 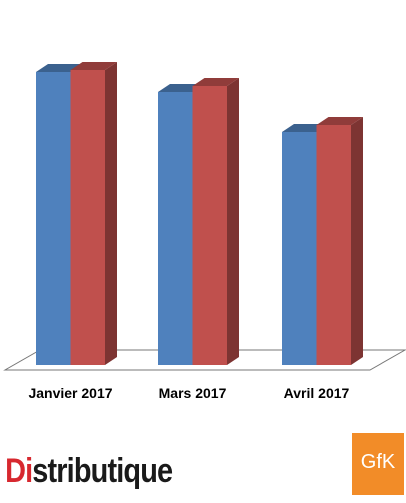 What do you see at coordinates (18, 470) in the screenshot?
I see `brand-part: Di` at bounding box center [18, 470].